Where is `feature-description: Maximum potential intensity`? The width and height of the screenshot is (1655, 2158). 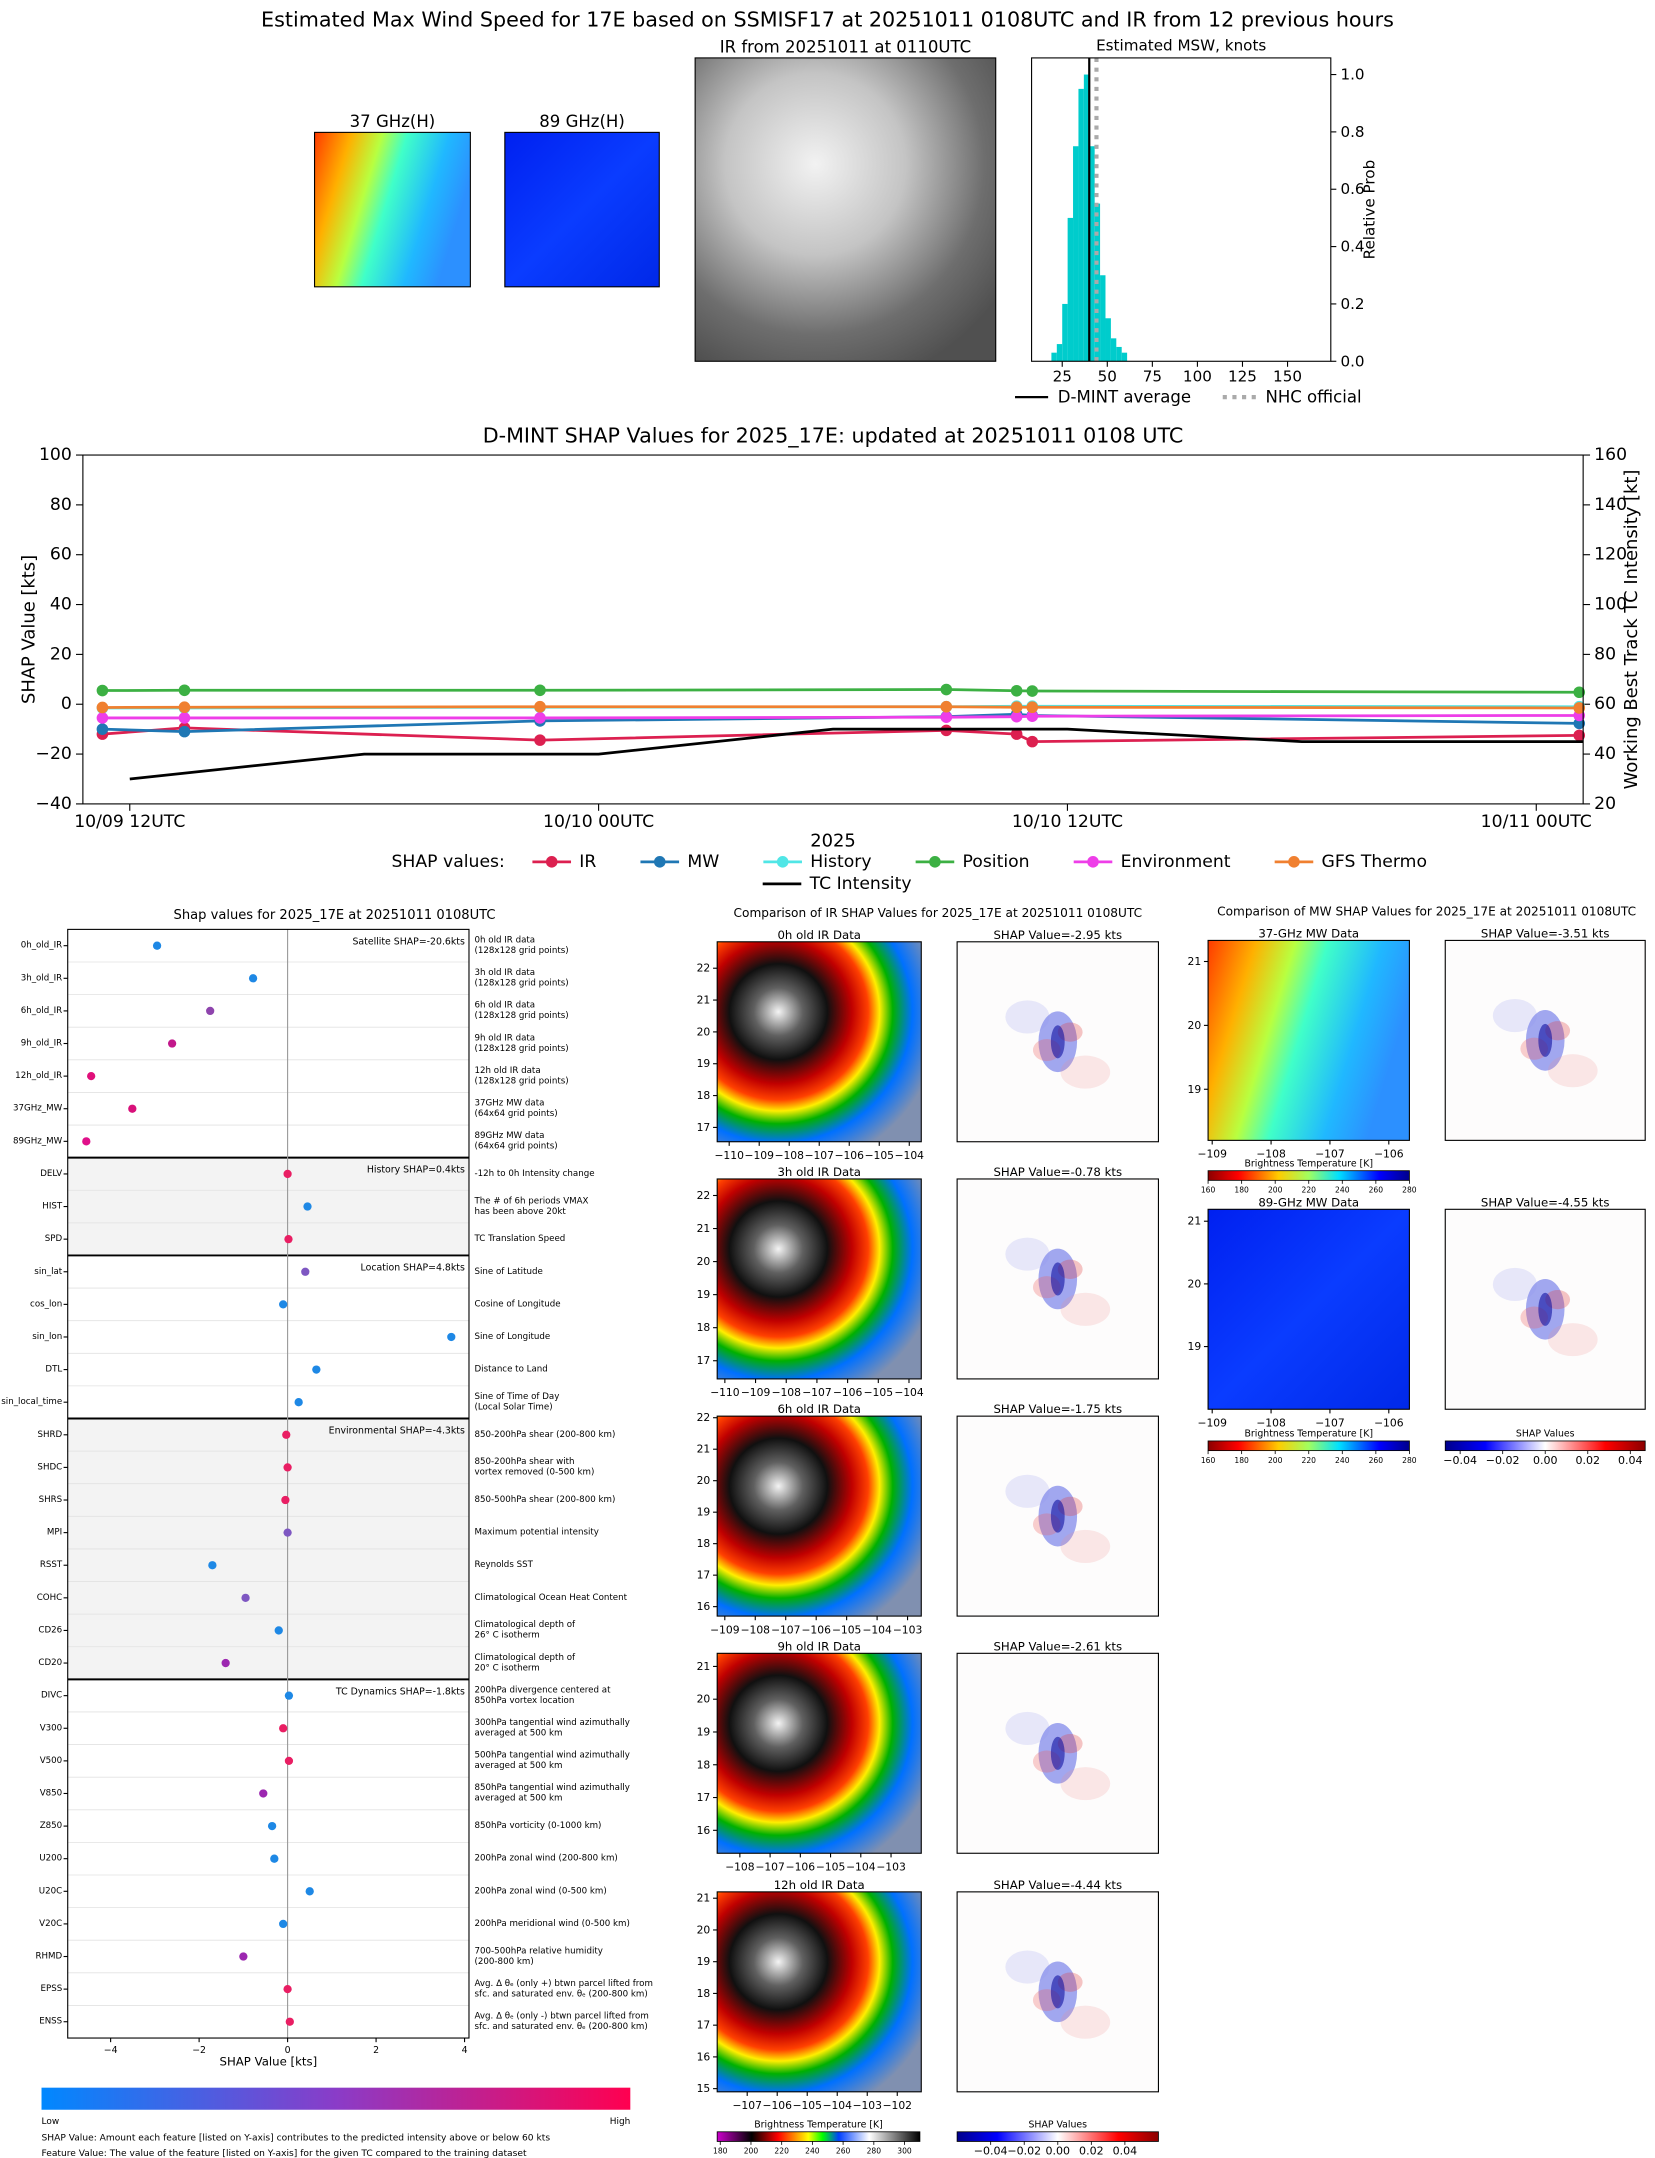 feature-description: Maximum potential intensity is located at coordinates (536, 1533).